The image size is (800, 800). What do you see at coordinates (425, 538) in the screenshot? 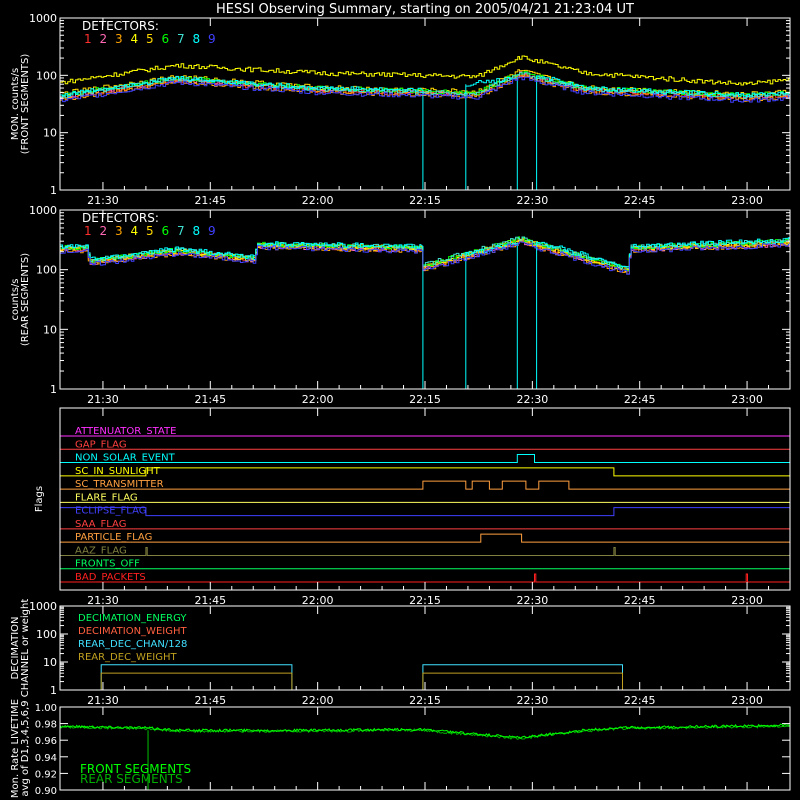
I see `flag-line-particle-flag` at bounding box center [425, 538].